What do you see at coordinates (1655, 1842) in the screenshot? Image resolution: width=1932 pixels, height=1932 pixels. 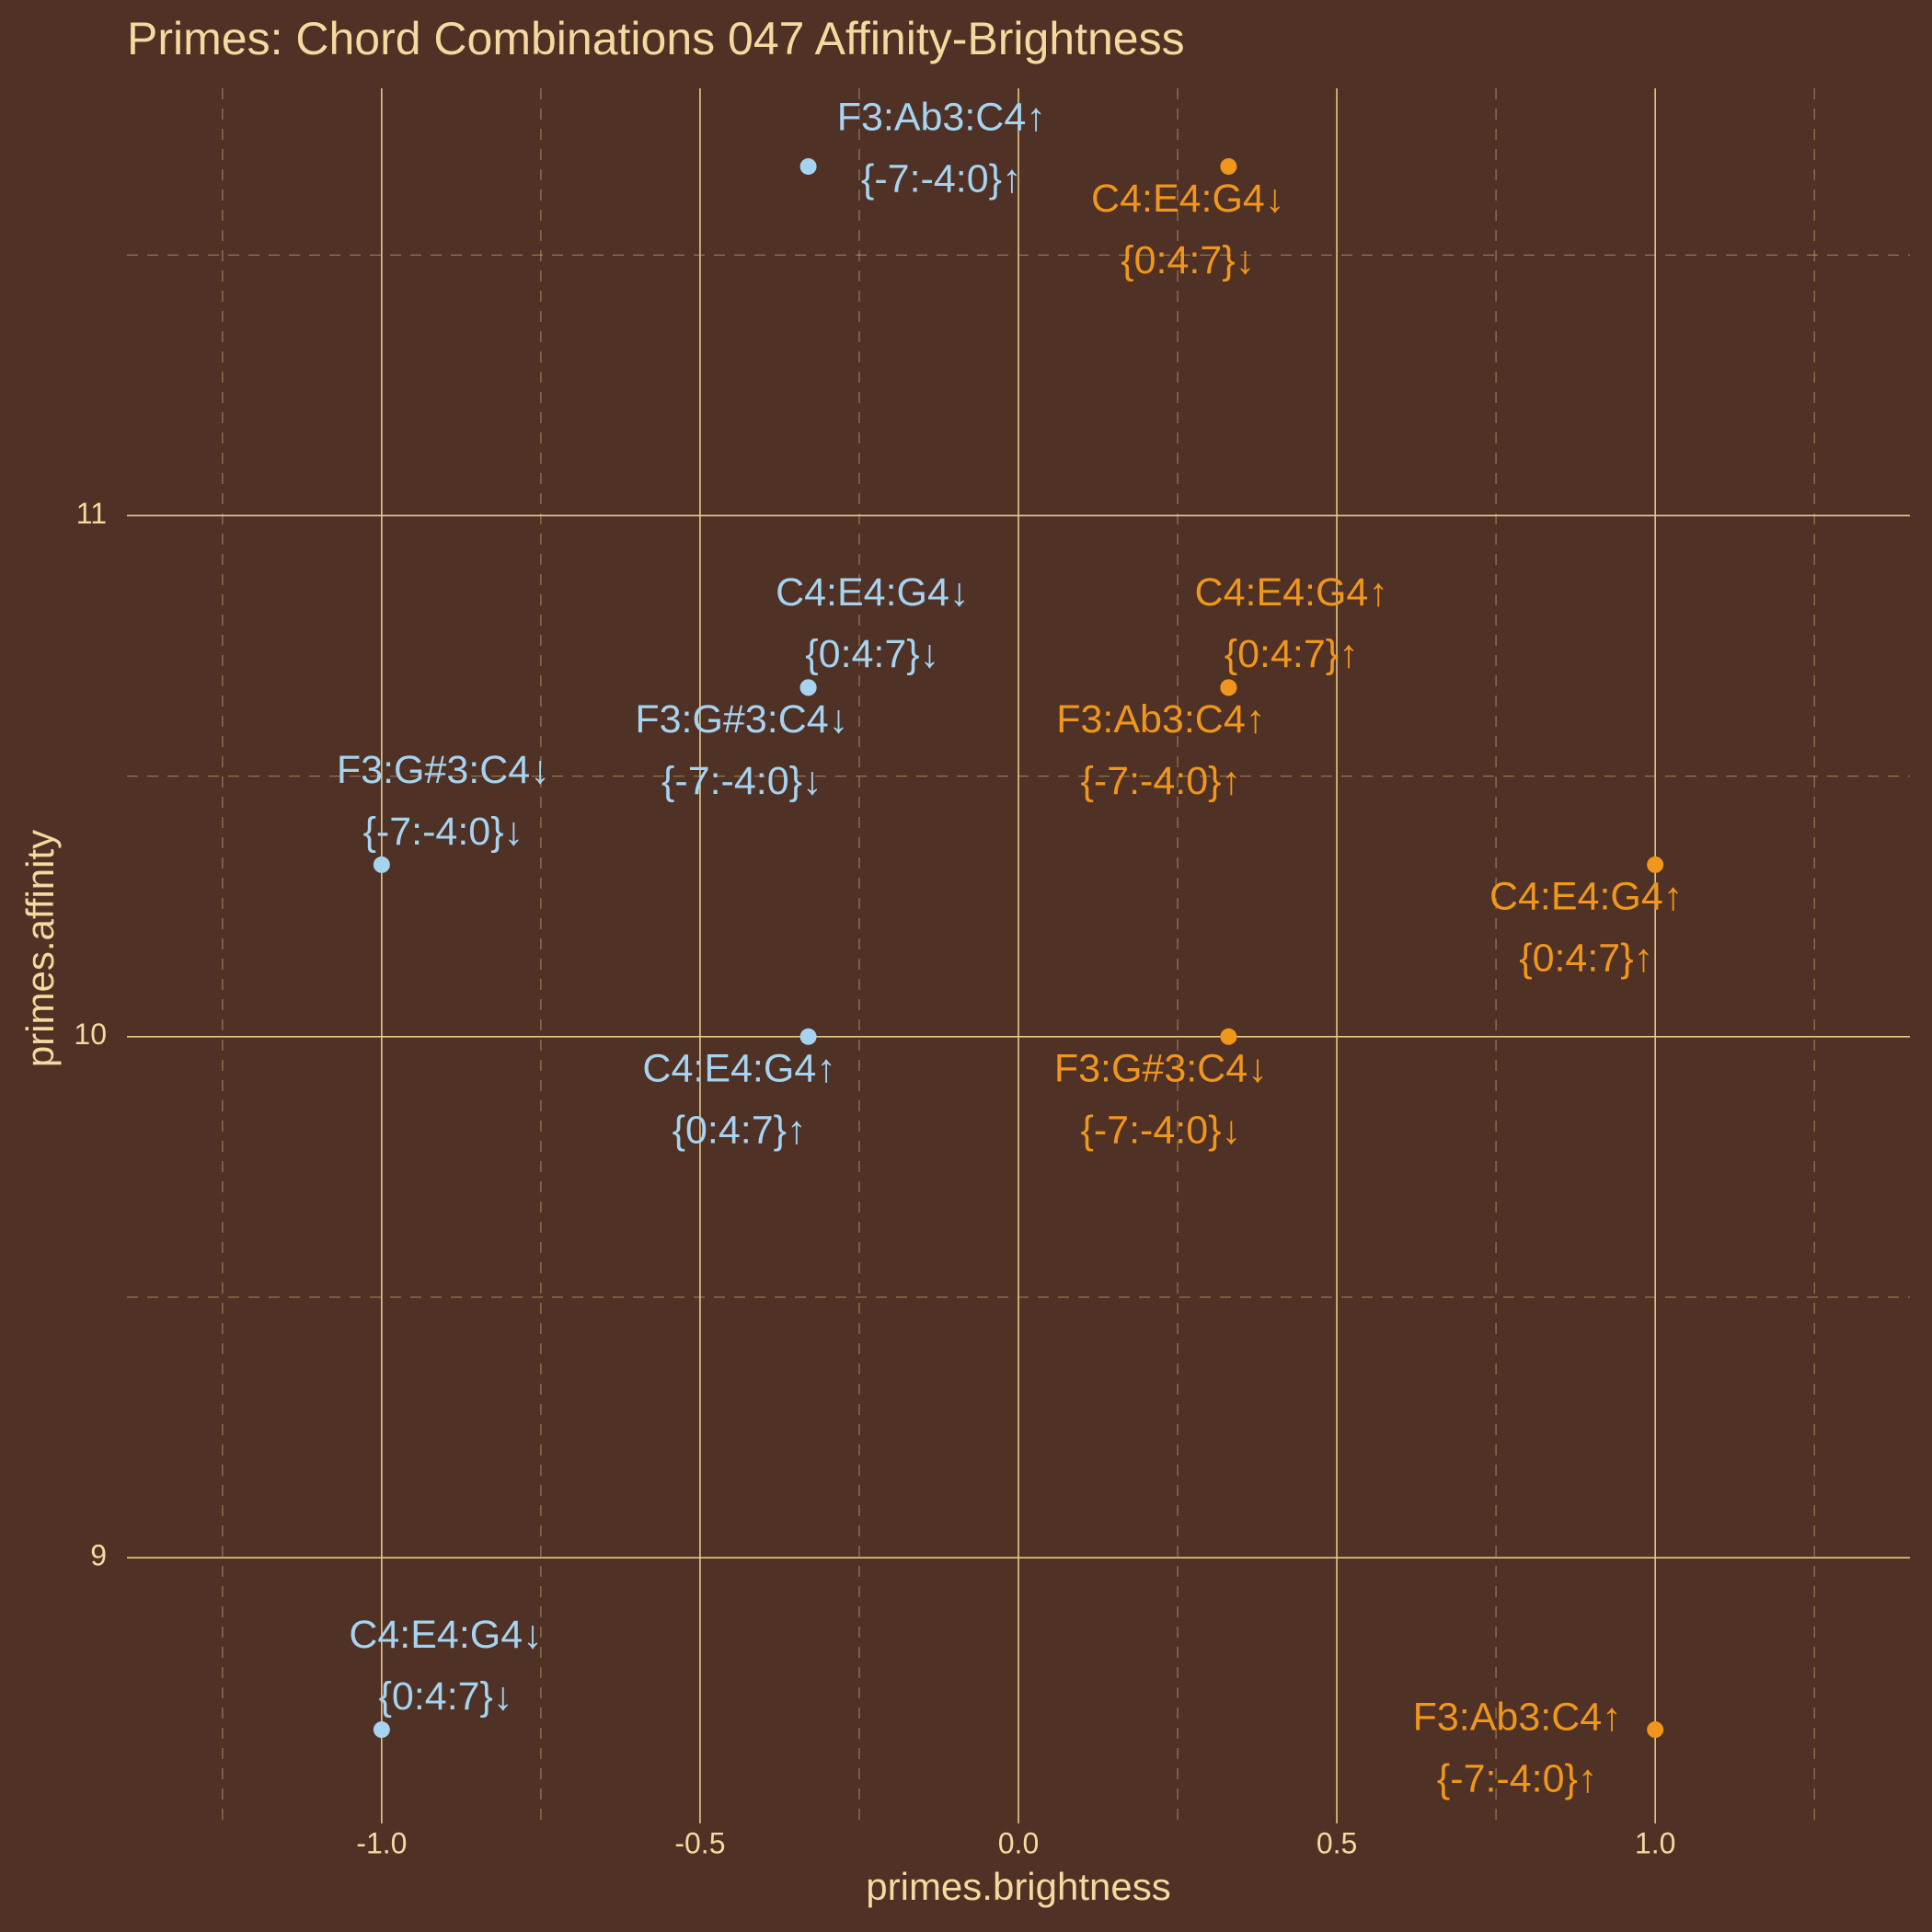 I see `x-tick-label: 1.0` at bounding box center [1655, 1842].